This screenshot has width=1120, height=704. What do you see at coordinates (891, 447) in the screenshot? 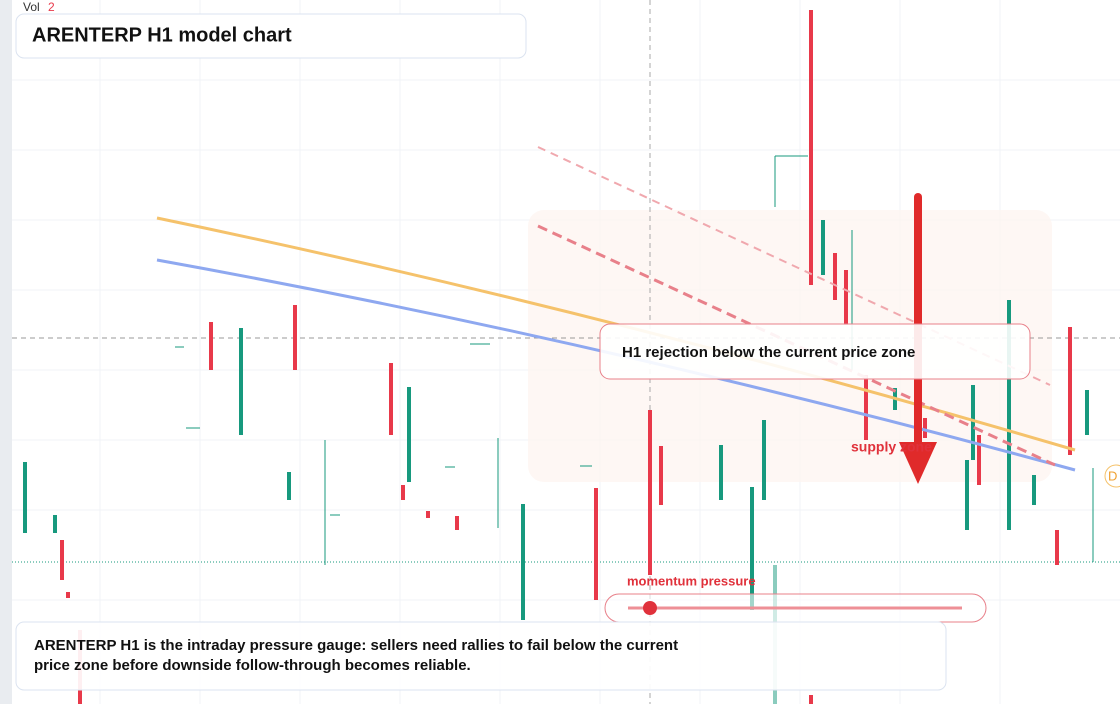
I see `zone-label: supply zone` at bounding box center [891, 447].